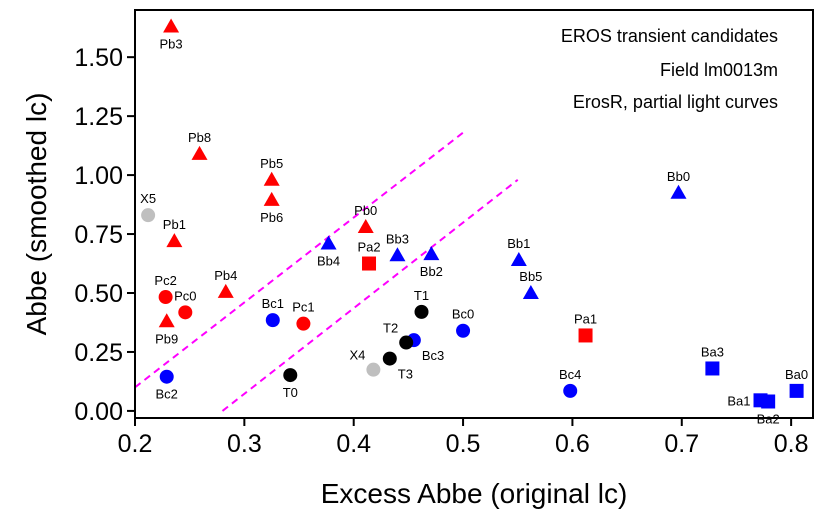 This screenshot has width=830, height=519. I want to click on point-t3, so click(389, 358).